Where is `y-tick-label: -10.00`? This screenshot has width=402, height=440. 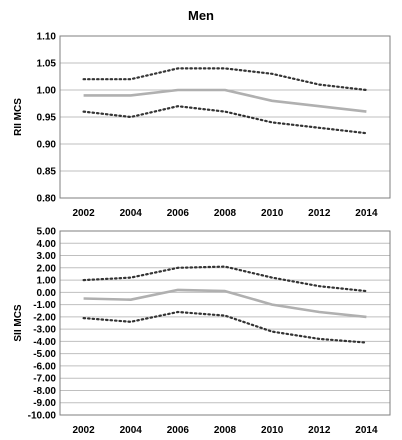
y-tick-label: -10.00 is located at coordinates (42, 416).